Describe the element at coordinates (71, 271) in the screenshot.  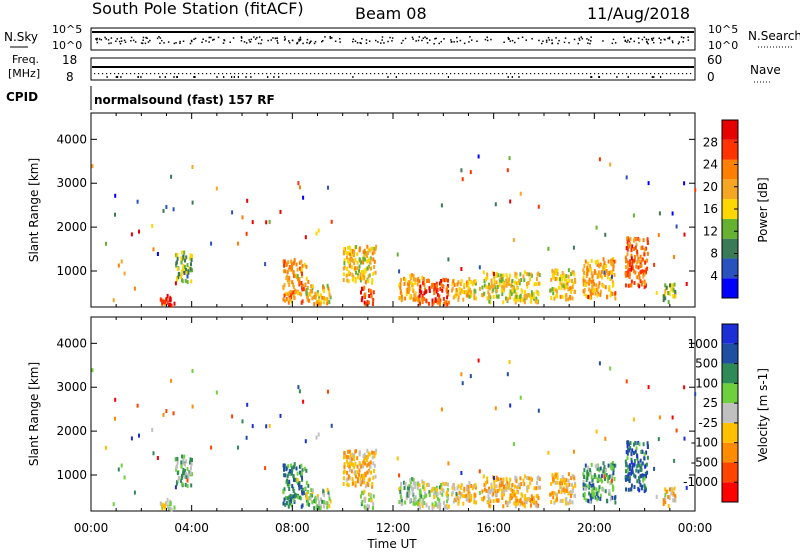
I see `power-ytick-label: 1000` at that location.